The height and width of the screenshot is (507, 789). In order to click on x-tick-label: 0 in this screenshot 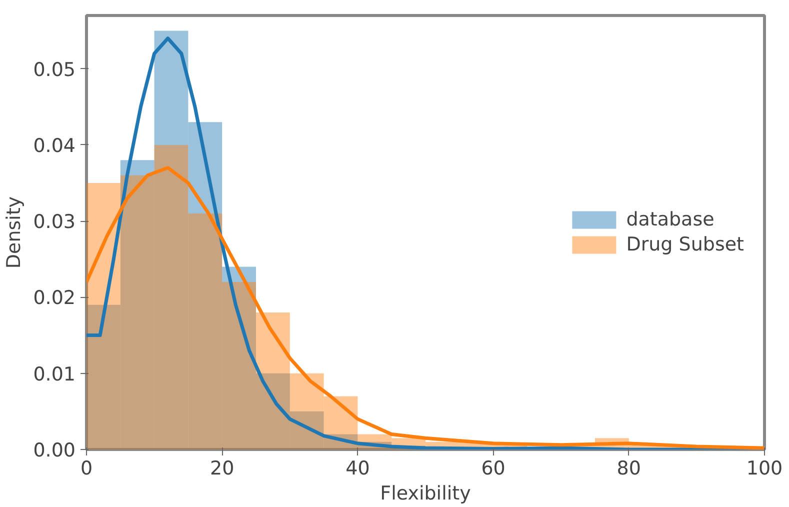, I will do `click(86, 469)`.